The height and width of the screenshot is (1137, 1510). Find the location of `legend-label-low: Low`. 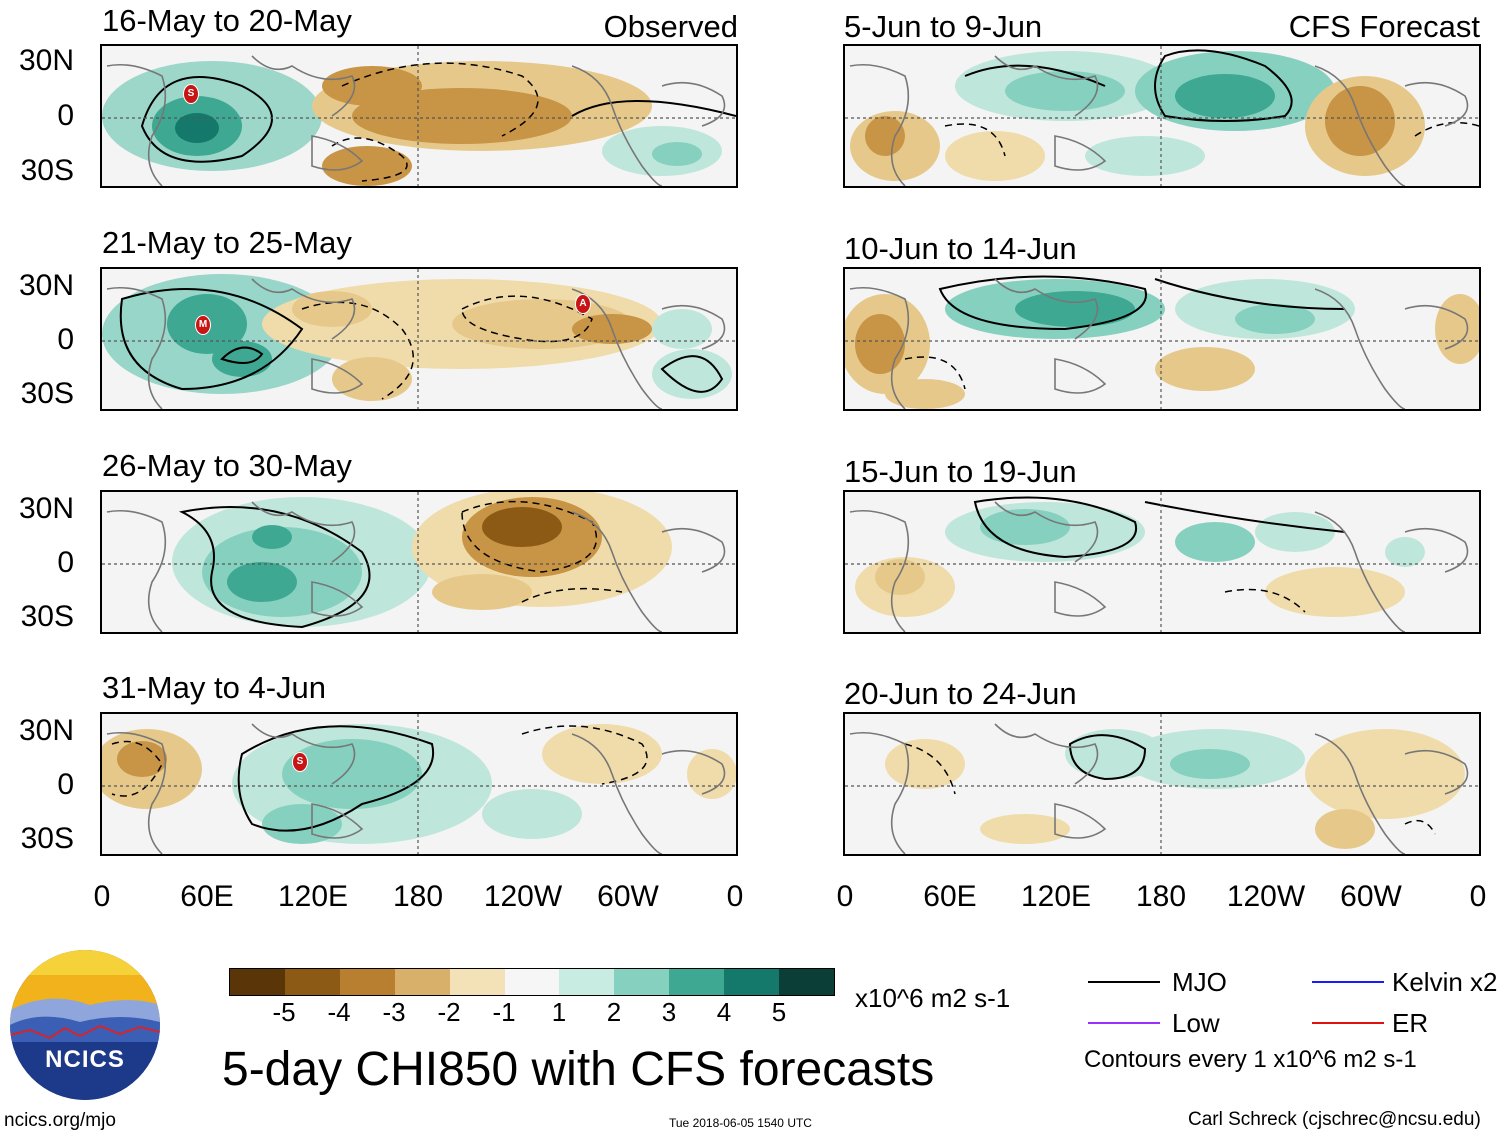

legend-label-low: Low is located at coordinates (1196, 1023).